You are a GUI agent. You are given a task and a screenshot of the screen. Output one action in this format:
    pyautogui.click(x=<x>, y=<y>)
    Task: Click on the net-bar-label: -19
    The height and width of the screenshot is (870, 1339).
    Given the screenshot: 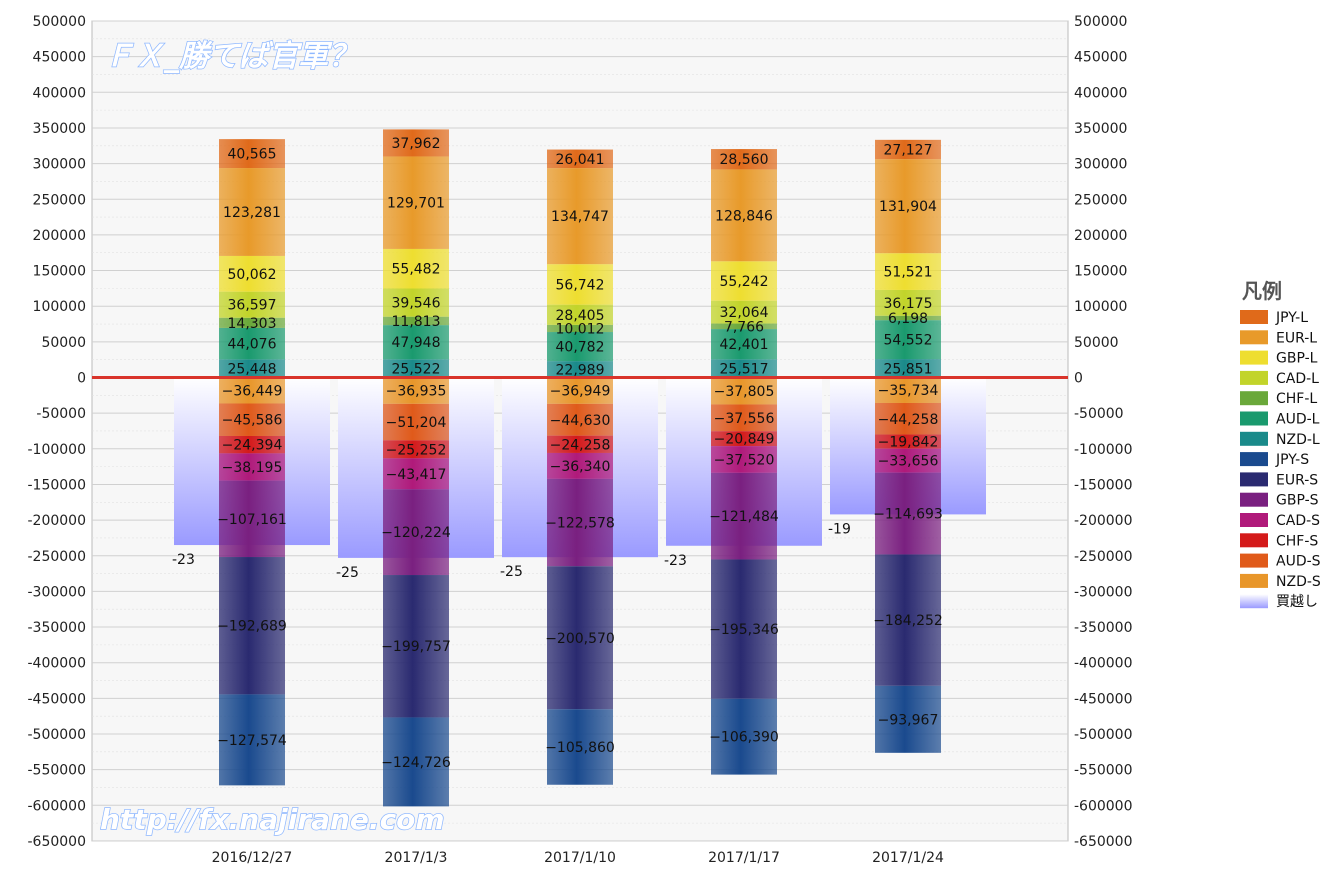 What is the action you would take?
    pyautogui.click(x=839, y=529)
    